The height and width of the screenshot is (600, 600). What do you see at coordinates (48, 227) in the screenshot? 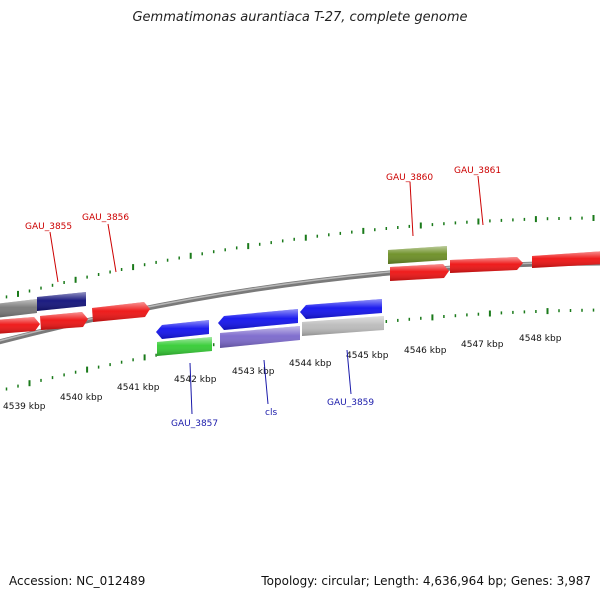
I see `feature-label: GAU_3855` at bounding box center [48, 227].